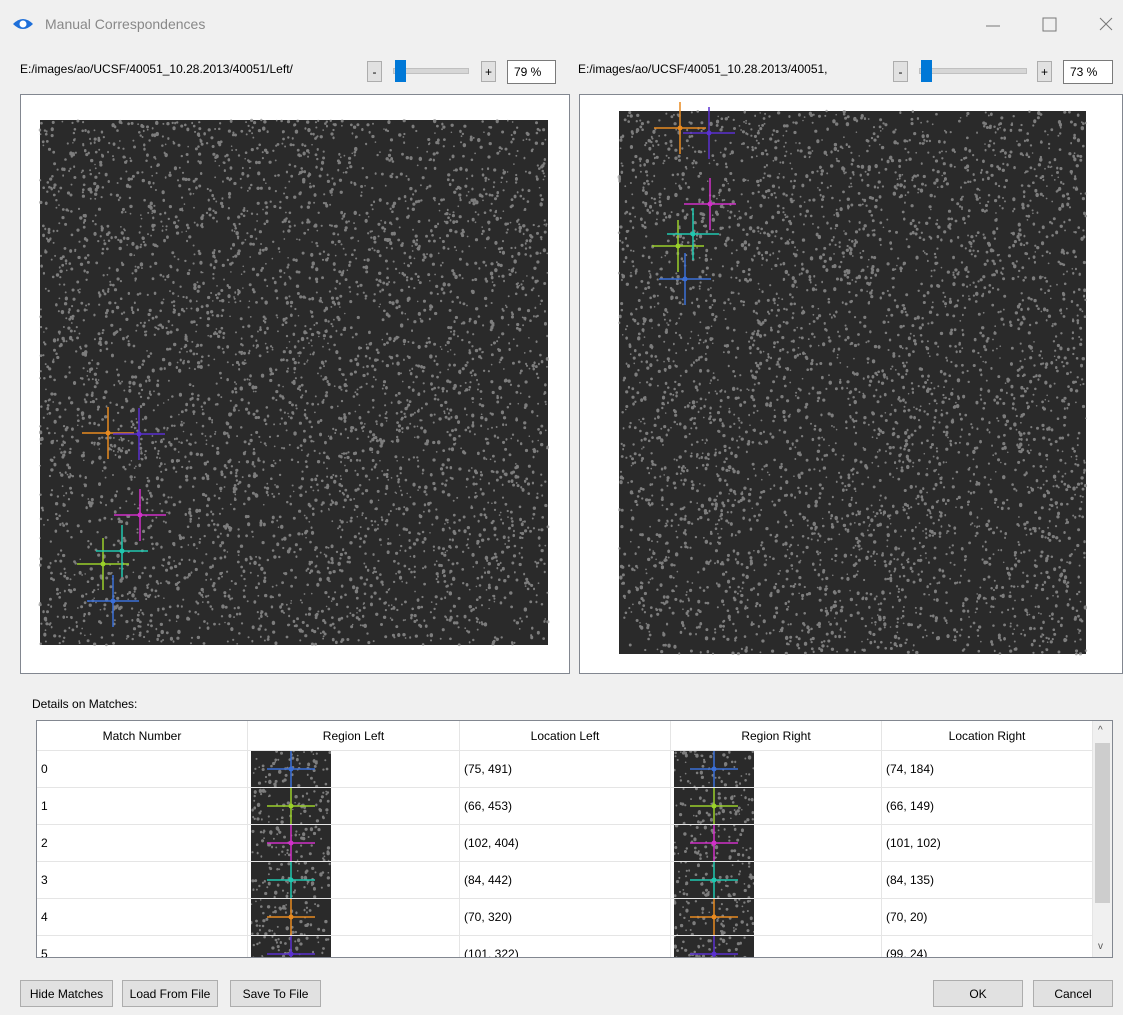 This screenshot has height=1015, width=1123. Describe the element at coordinates (275, 993) in the screenshot. I see `save-button: Save To File` at that location.